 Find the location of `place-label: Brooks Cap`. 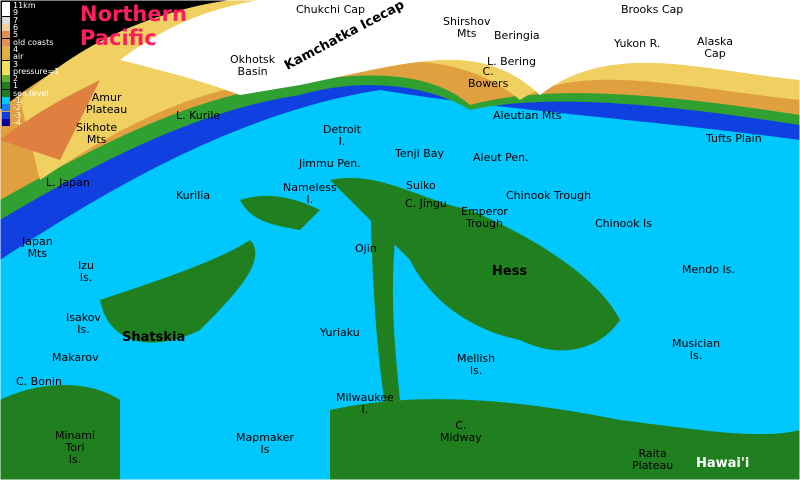

place-label: Brooks Cap is located at coordinates (652, 9).